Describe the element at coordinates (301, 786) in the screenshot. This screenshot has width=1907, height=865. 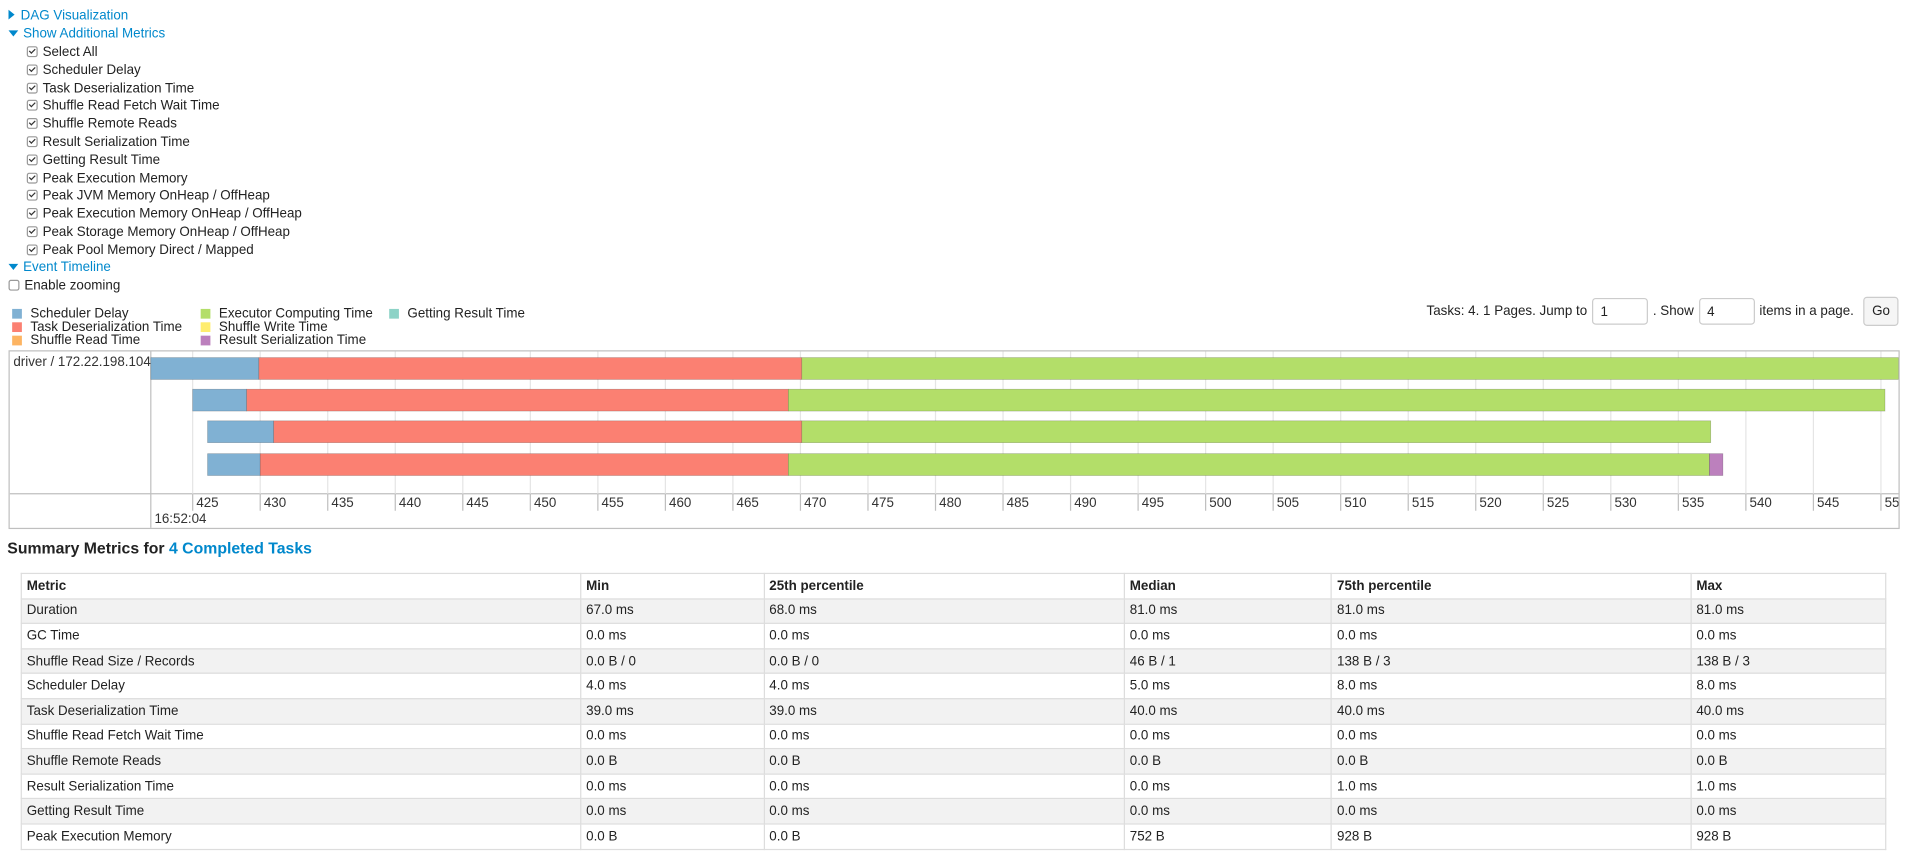
I see `table-cell: Result Serialization Time` at that location.